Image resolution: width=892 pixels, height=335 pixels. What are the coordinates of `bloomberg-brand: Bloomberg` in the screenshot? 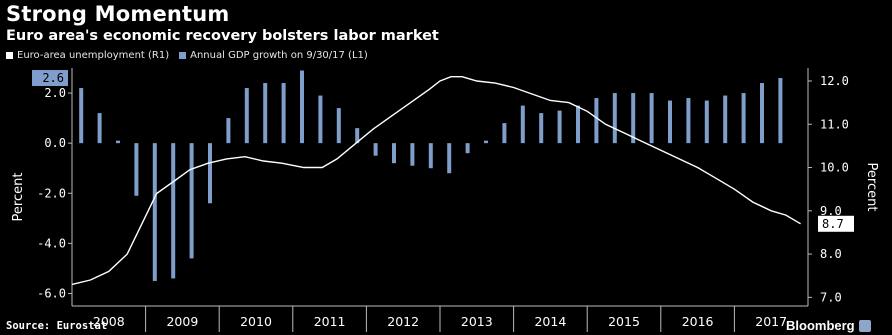 It's located at (828, 325).